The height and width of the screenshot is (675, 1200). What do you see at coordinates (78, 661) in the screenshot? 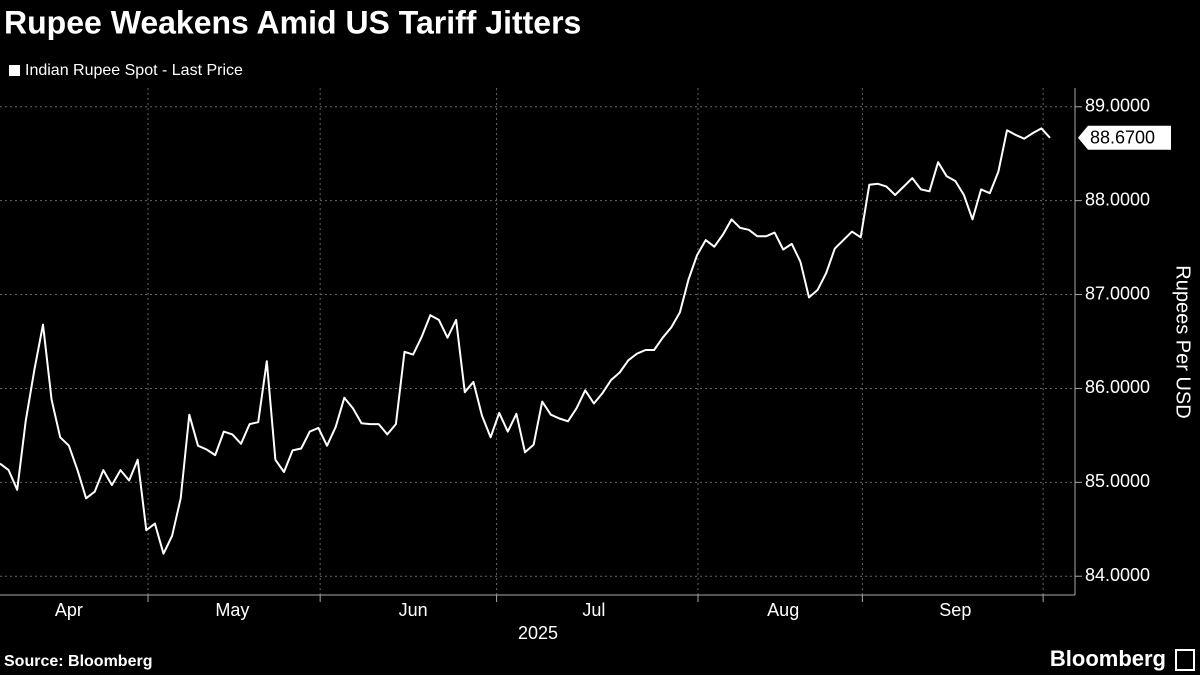
I see `source: Source: Bloomberg` at bounding box center [78, 661].